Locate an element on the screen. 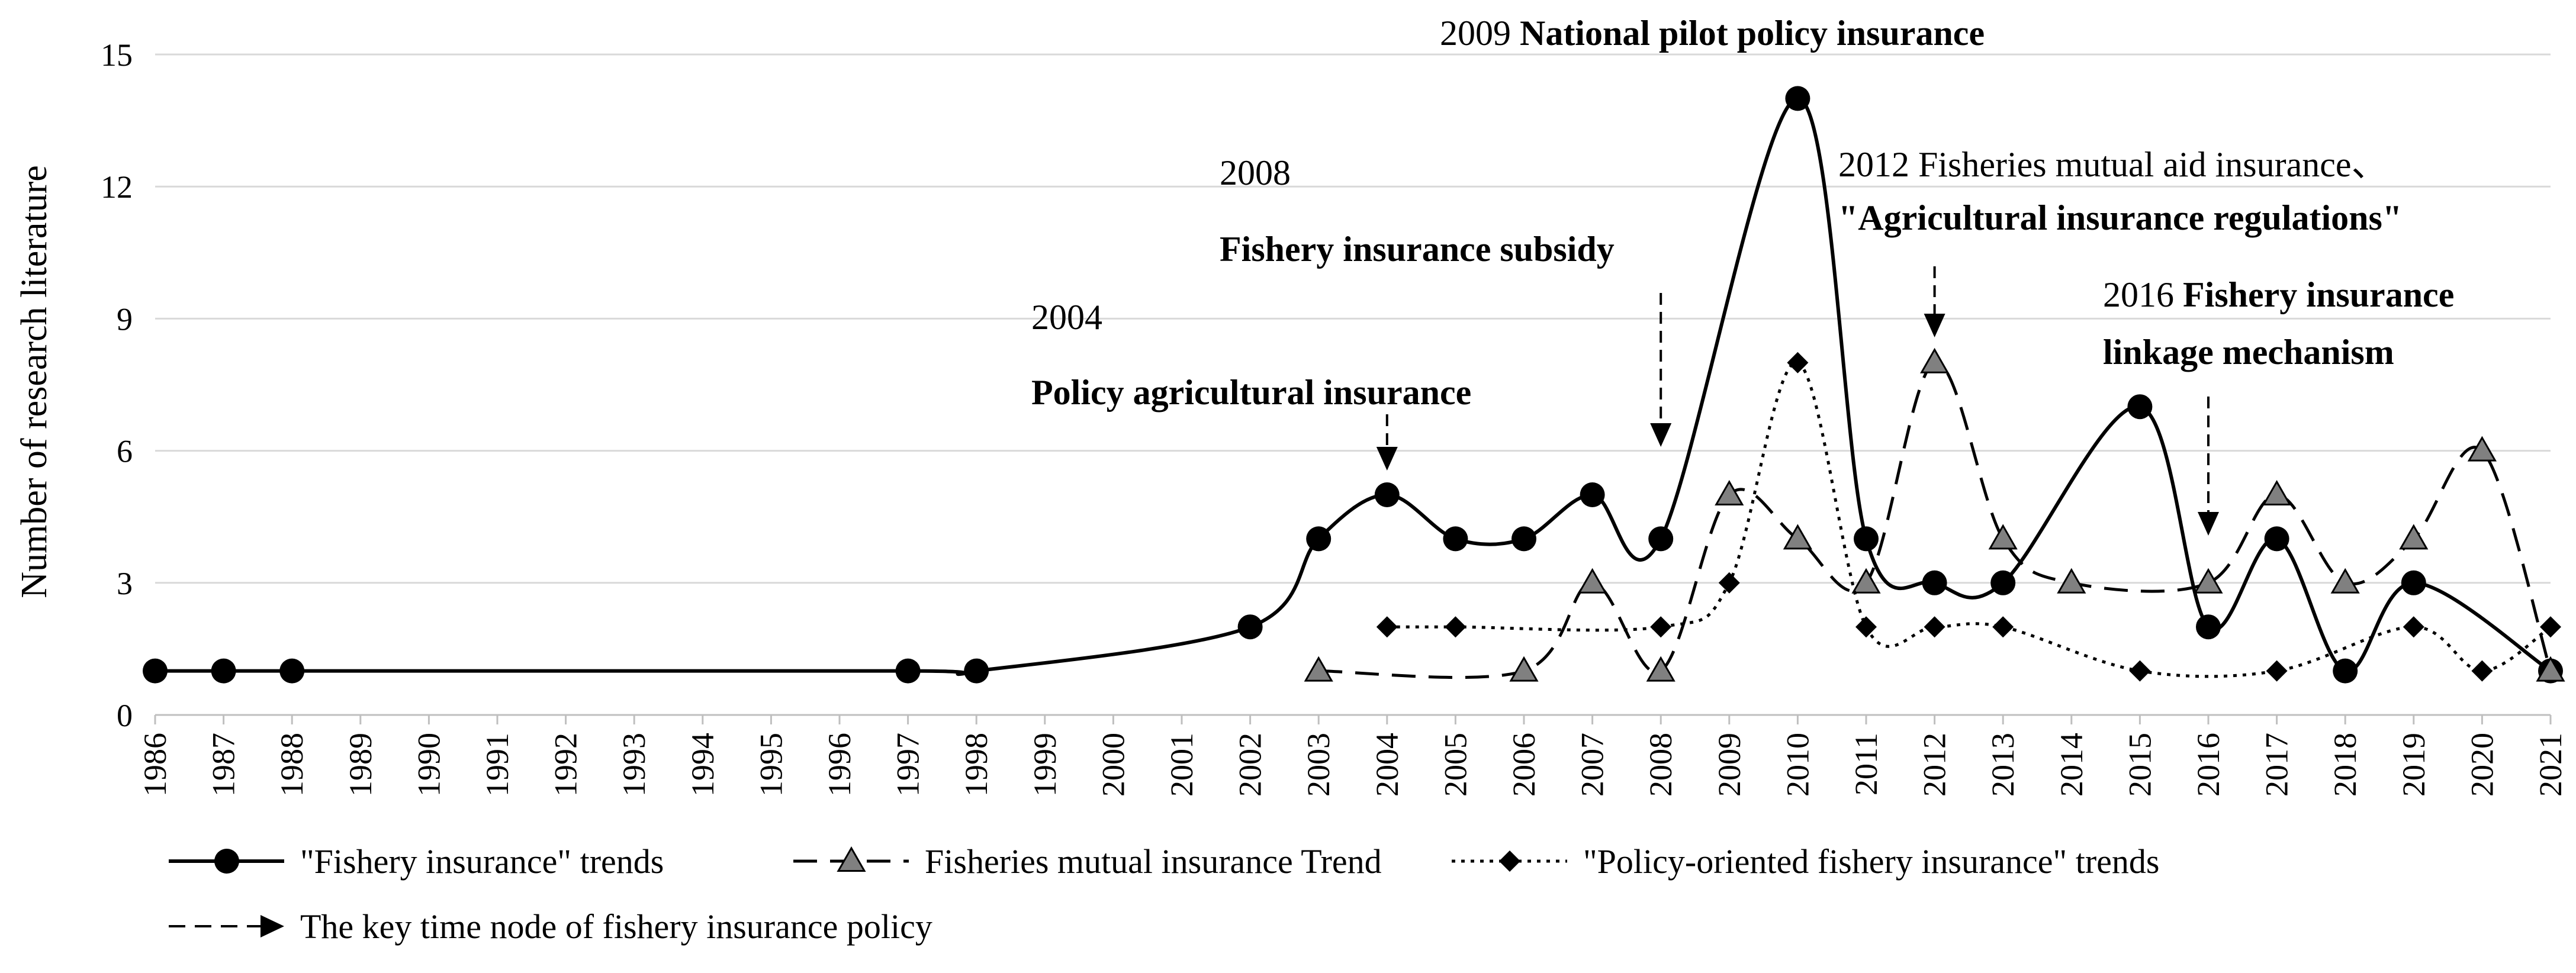 This screenshot has height=973, width=2576. point-1-2014 is located at coordinates (2071, 581).